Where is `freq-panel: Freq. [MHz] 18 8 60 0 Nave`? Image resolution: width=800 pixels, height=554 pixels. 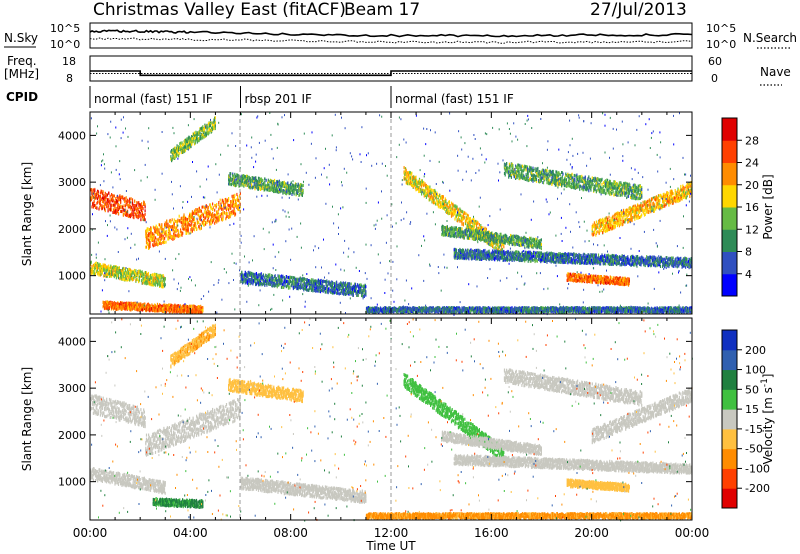
freq-panel: Freq. [MHz] 18 8 60 0 Nave is located at coordinates (397, 70).